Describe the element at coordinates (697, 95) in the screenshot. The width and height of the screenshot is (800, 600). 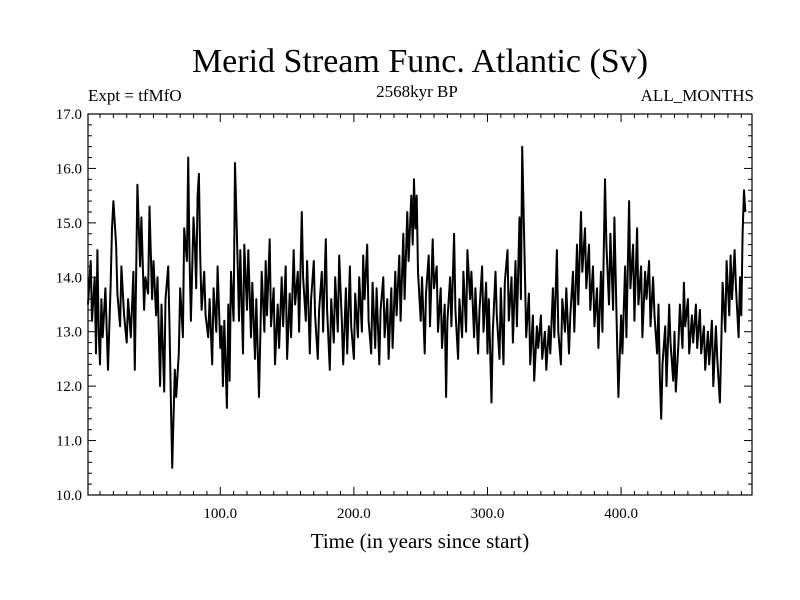
I see `months-label: ALL_MONTHS` at that location.